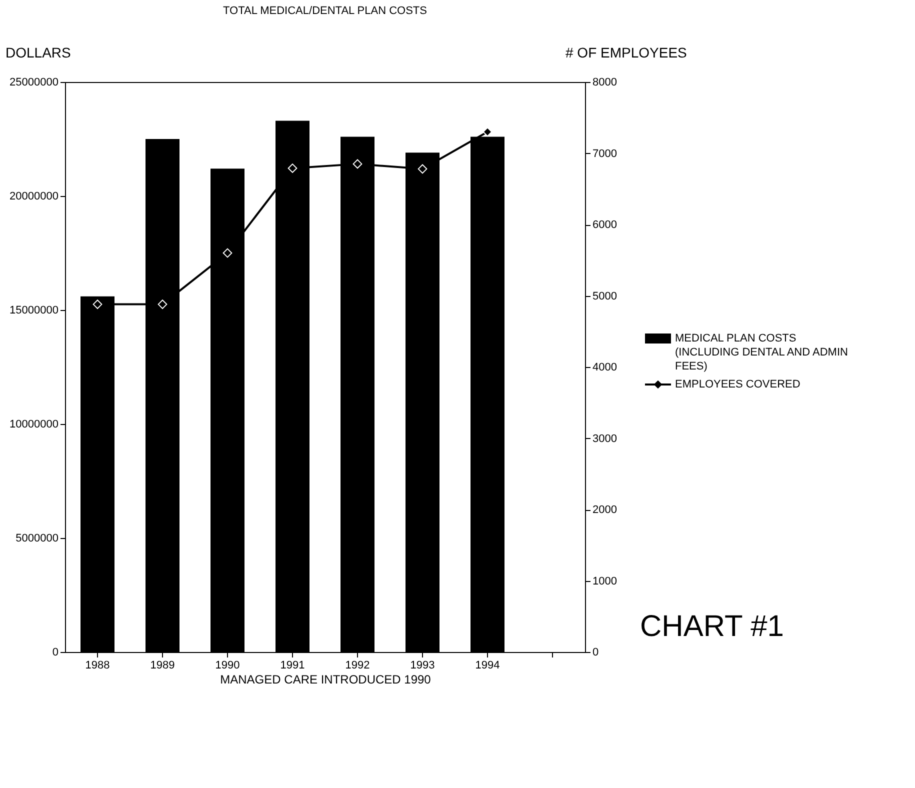 This screenshot has width=915, height=788. I want to click on x-tick-label: 1993, so click(422, 666).